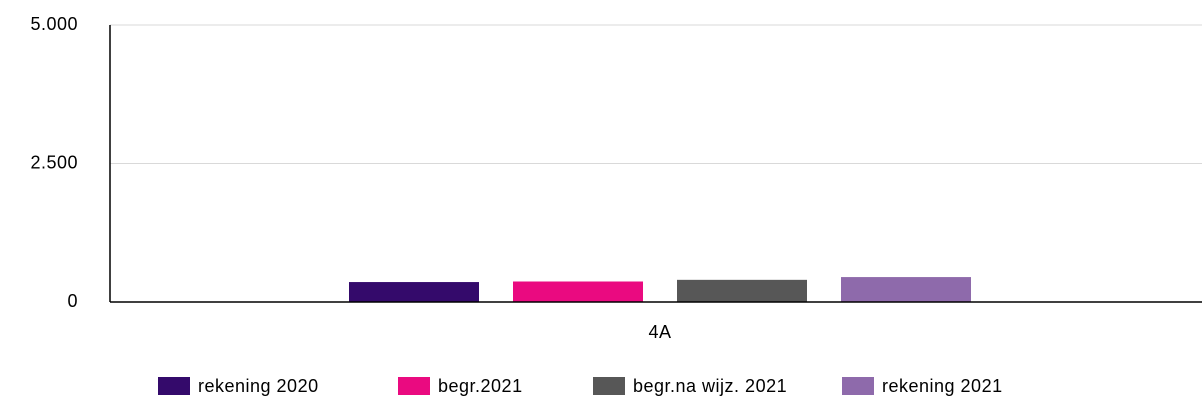 This screenshot has height=407, width=1202. What do you see at coordinates (942, 386) in the screenshot?
I see `legend-label: rekening 2021` at bounding box center [942, 386].